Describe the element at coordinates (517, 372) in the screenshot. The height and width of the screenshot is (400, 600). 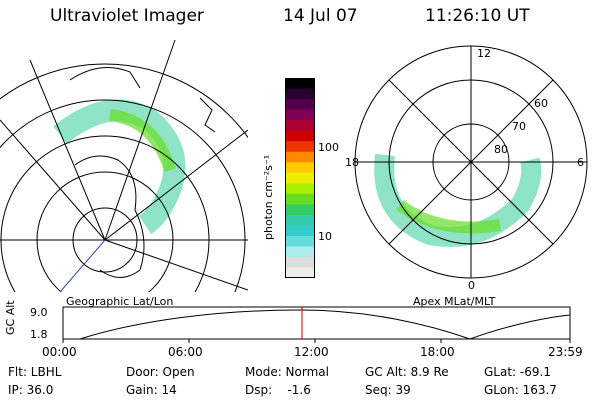
I see `status-glat: GLat: -69.1` at that location.